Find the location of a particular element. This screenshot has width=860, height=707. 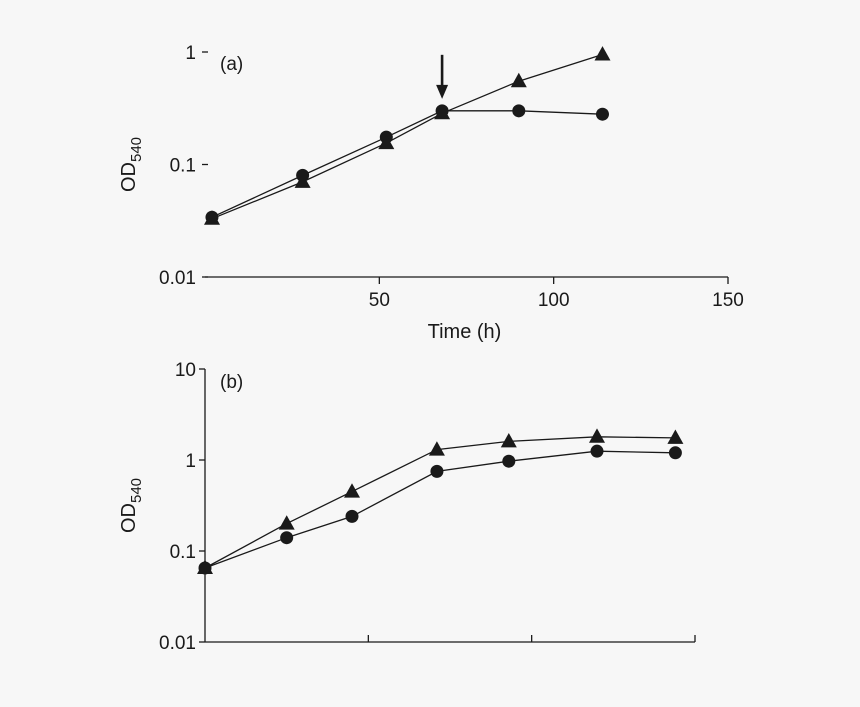

x-tick-label-group: 50 100 150 is located at coordinates (534, 672).